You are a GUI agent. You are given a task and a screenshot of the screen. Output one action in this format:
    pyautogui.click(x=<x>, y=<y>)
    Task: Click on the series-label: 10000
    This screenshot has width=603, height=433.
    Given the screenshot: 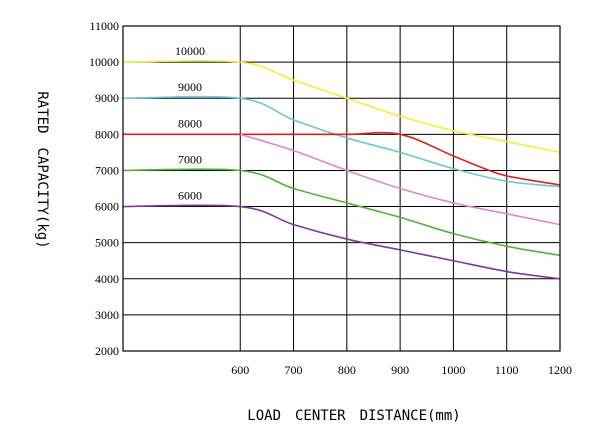 What is the action you would take?
    pyautogui.click(x=190, y=51)
    